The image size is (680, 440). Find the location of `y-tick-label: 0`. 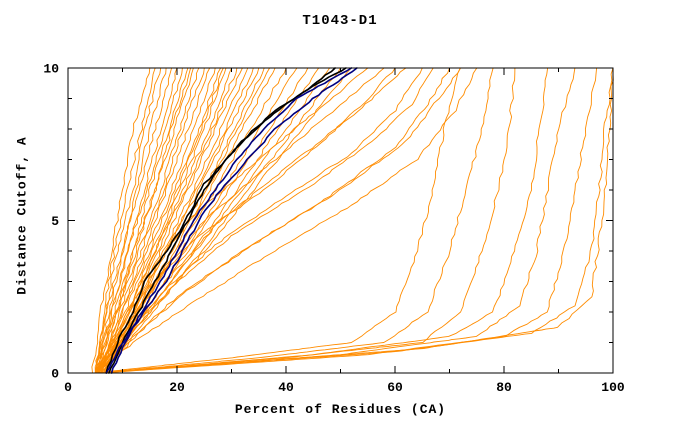

y-tick-label: 0 is located at coordinates (55, 374).